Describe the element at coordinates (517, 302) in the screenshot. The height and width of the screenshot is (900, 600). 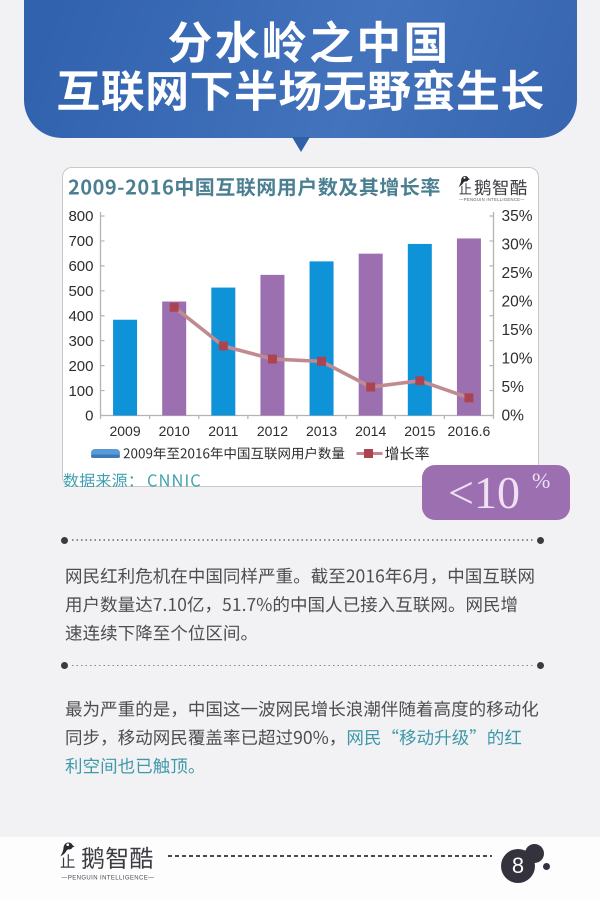
I see `svg-text: 20%` at that location.